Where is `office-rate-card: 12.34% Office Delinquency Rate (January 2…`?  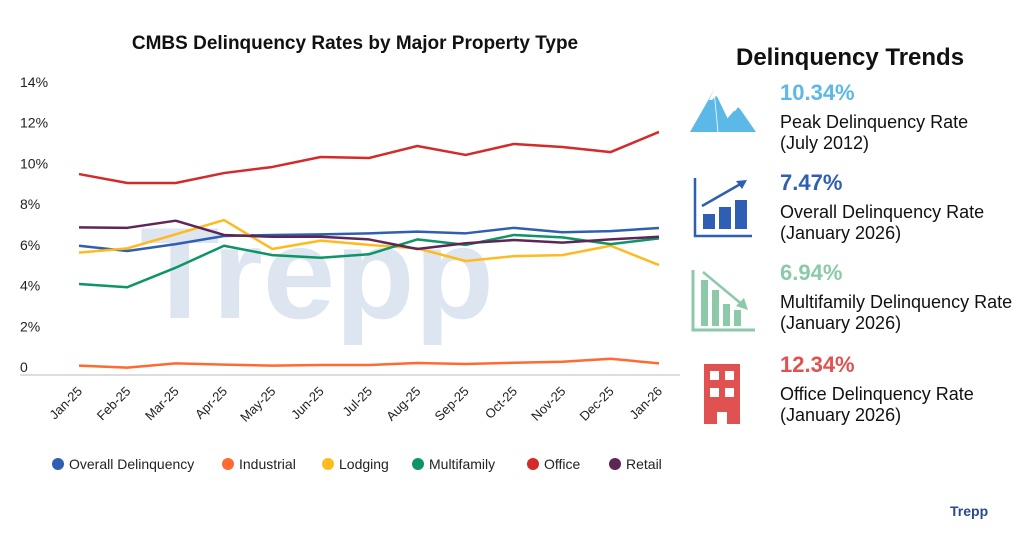
office-rate-card: 12.34% Office Delinquency Rate (January 2… is located at coordinates (852, 397).